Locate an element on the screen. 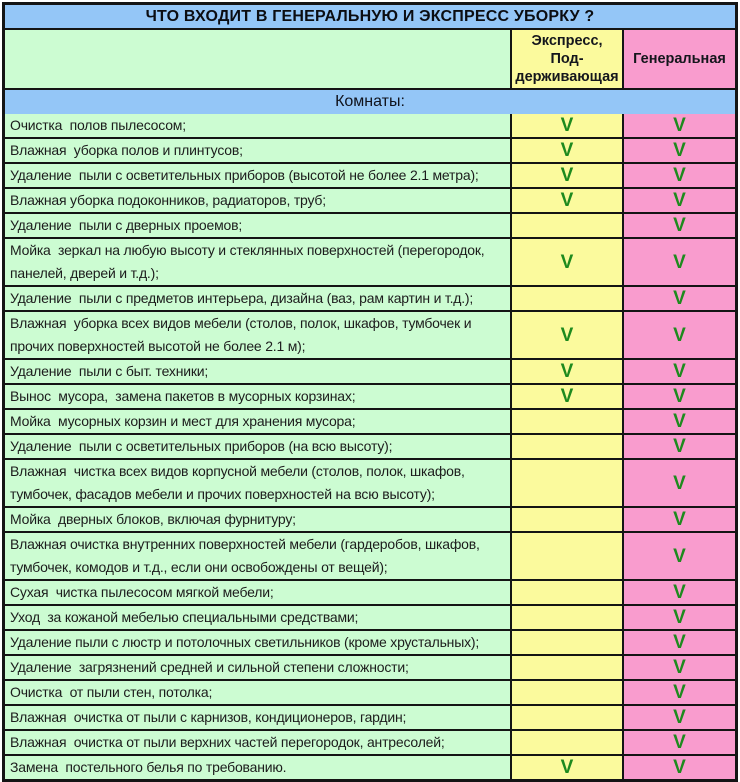  header-blank-cell is located at coordinates (257, 59).